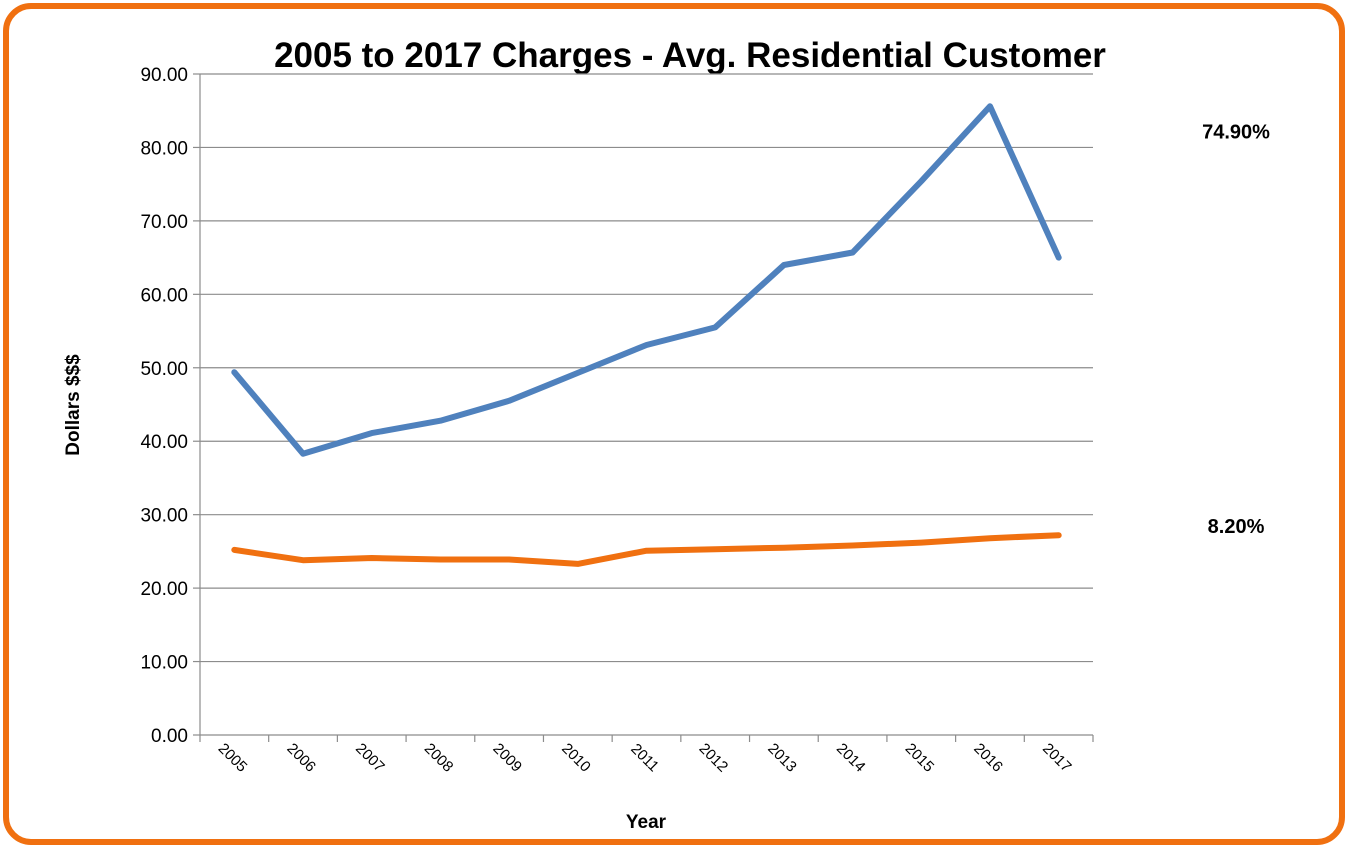 The height and width of the screenshot is (848, 1348). I want to click on x-tick-label: 2009, so click(507, 758).